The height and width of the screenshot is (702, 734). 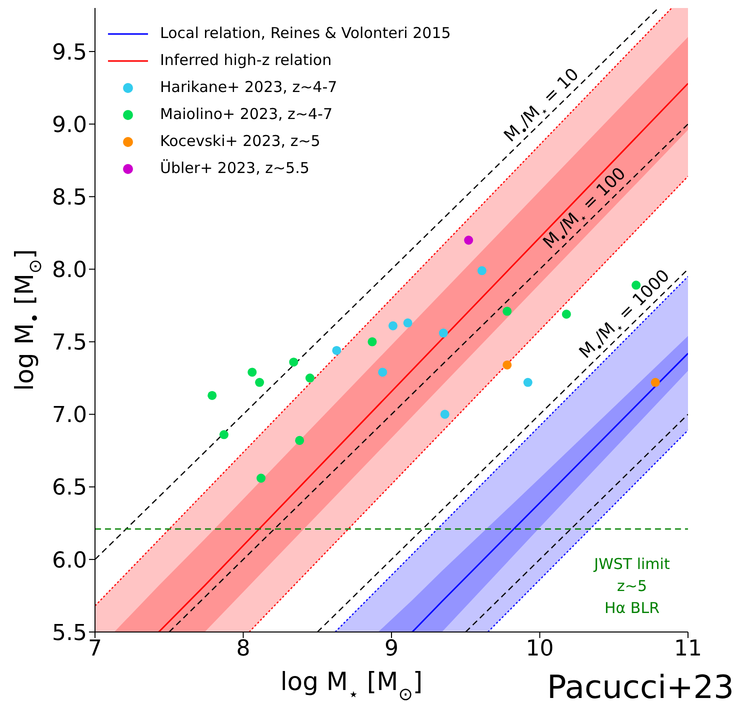 What do you see at coordinates (69, 488) in the screenshot?
I see `y-tick-label: 6.5` at bounding box center [69, 488].